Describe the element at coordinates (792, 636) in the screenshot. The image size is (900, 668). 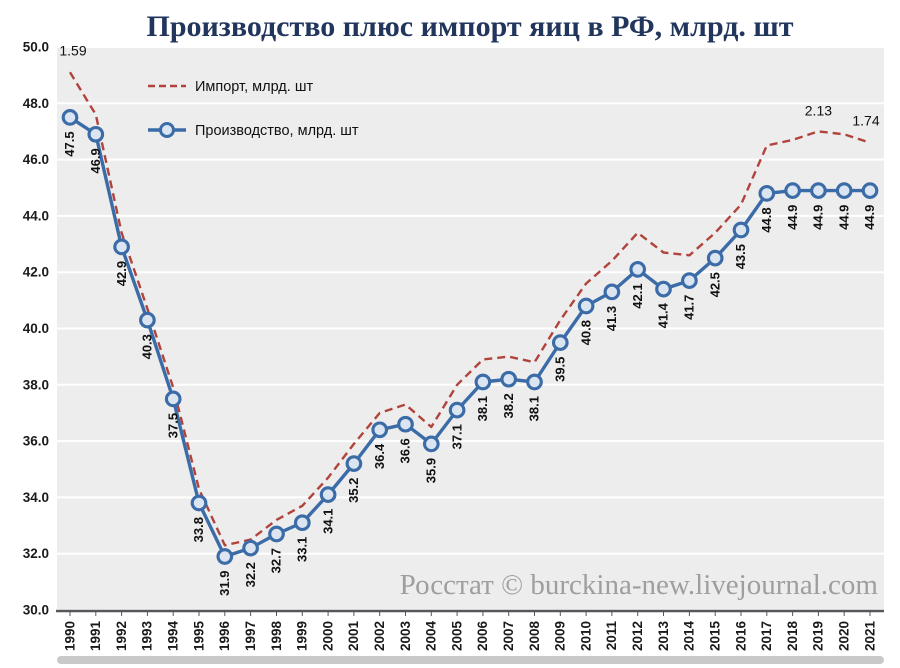
I see `x-axis-label: 2018` at that location.